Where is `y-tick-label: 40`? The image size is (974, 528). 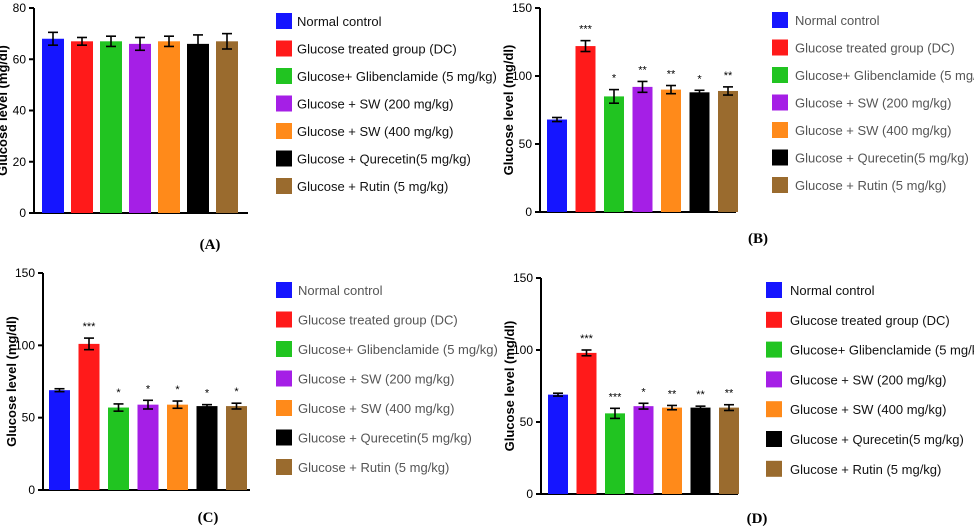
y-tick-label: 40 is located at coordinates (20, 111).